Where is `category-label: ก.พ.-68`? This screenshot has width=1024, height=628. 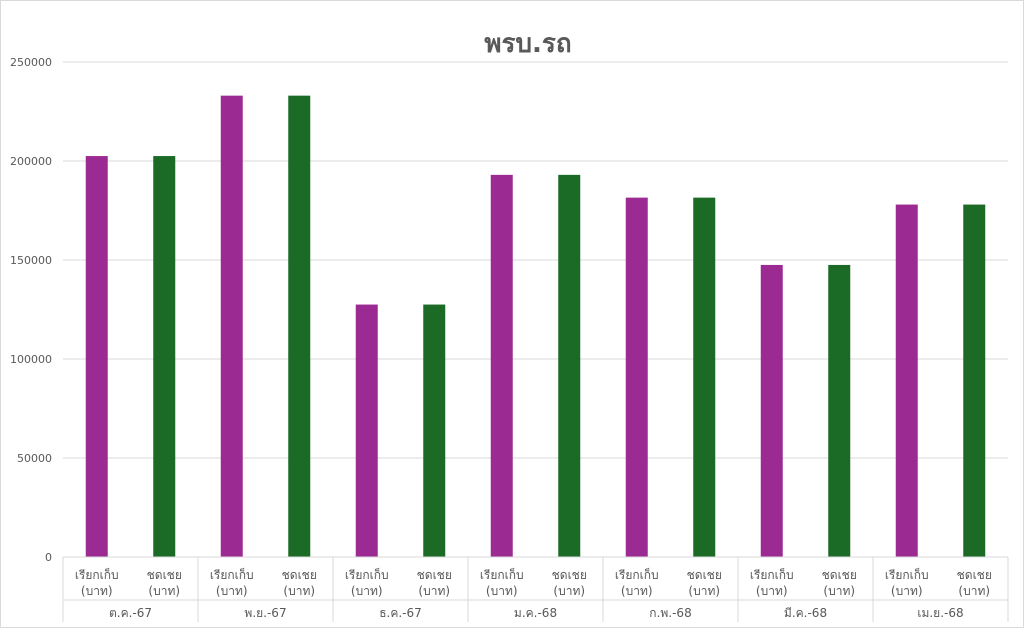
category-label: ก.พ.-68 is located at coordinates (670, 613).